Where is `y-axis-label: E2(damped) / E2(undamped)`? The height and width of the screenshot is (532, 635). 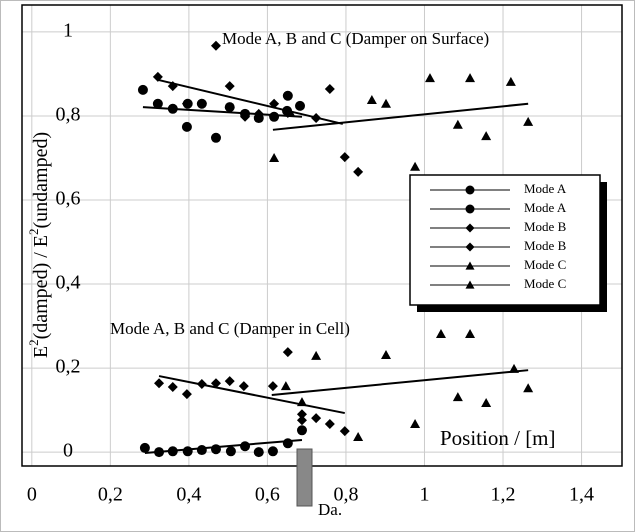 y-axis-label: E2(damped) / E2(undamped) is located at coordinates (39, 245).